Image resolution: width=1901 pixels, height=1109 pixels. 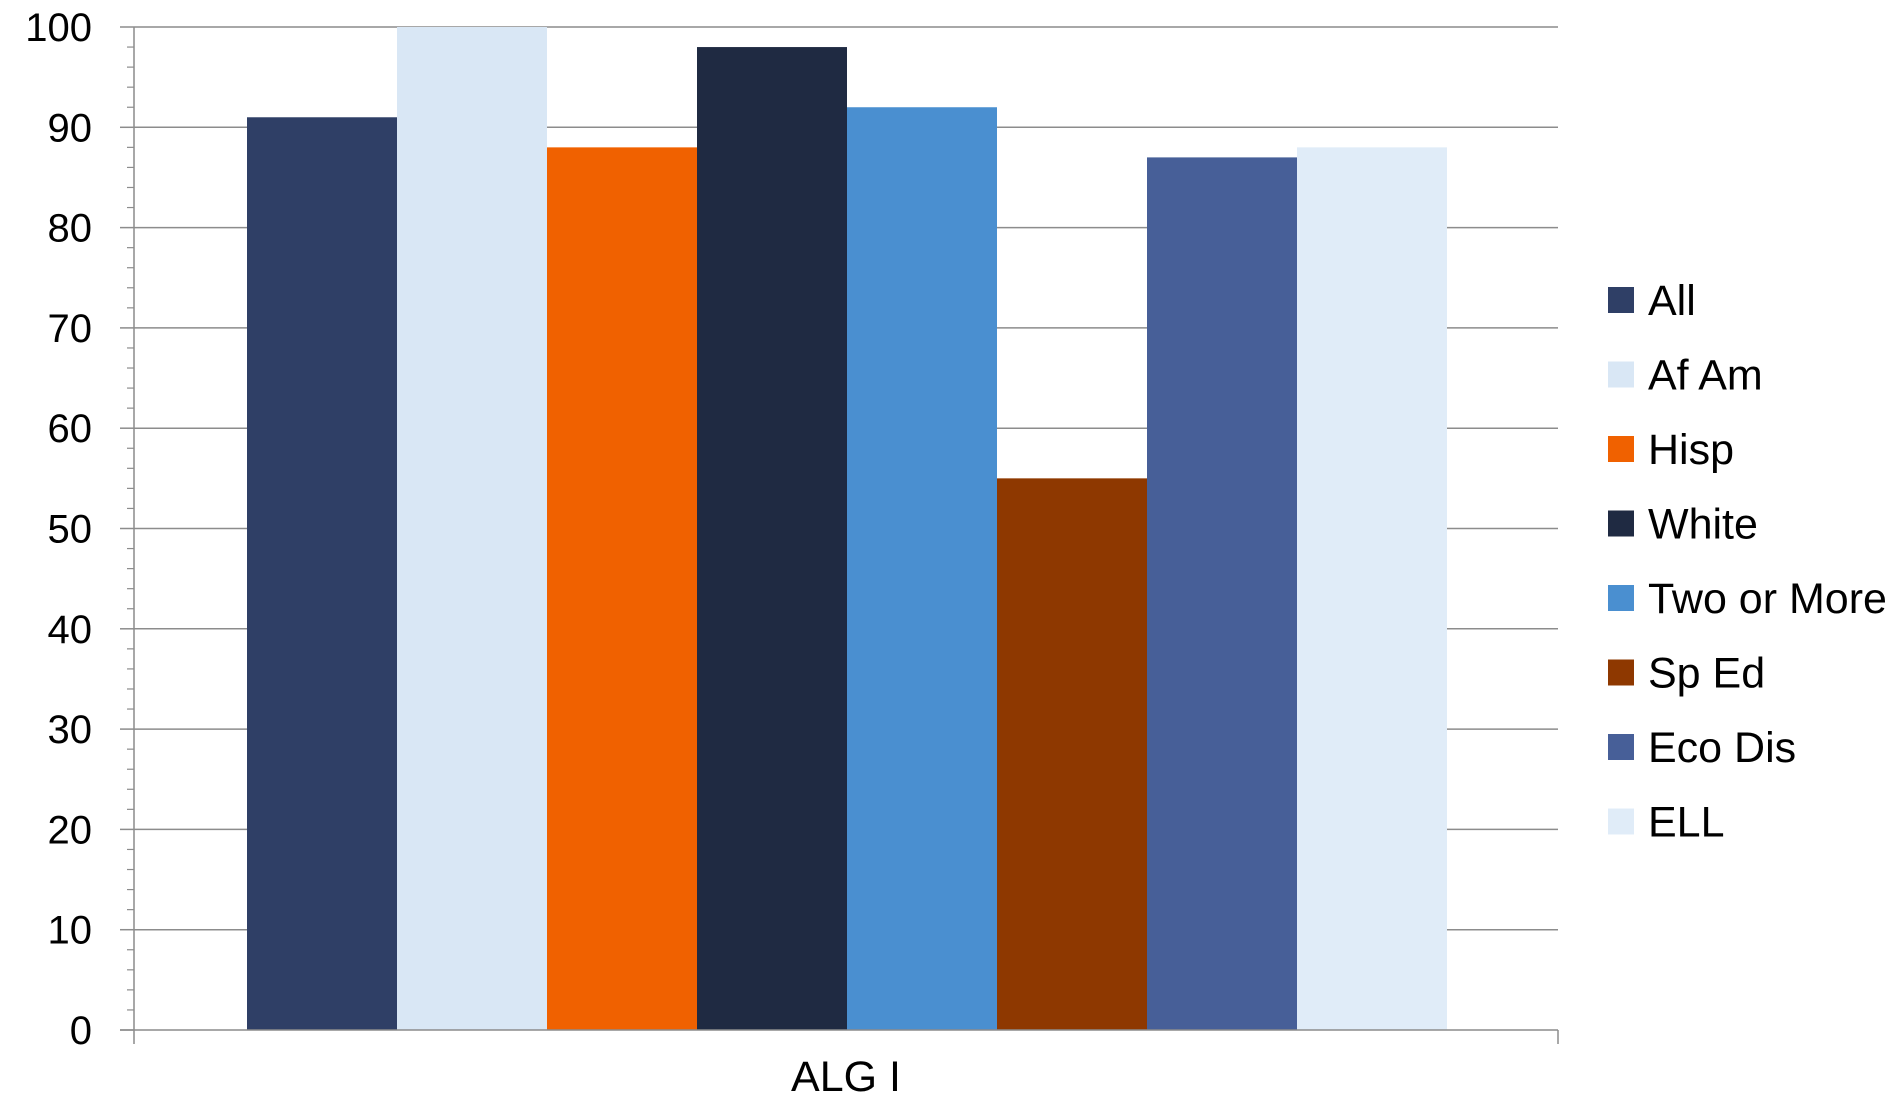 I want to click on y-tick-label: 60, so click(x=70, y=429).